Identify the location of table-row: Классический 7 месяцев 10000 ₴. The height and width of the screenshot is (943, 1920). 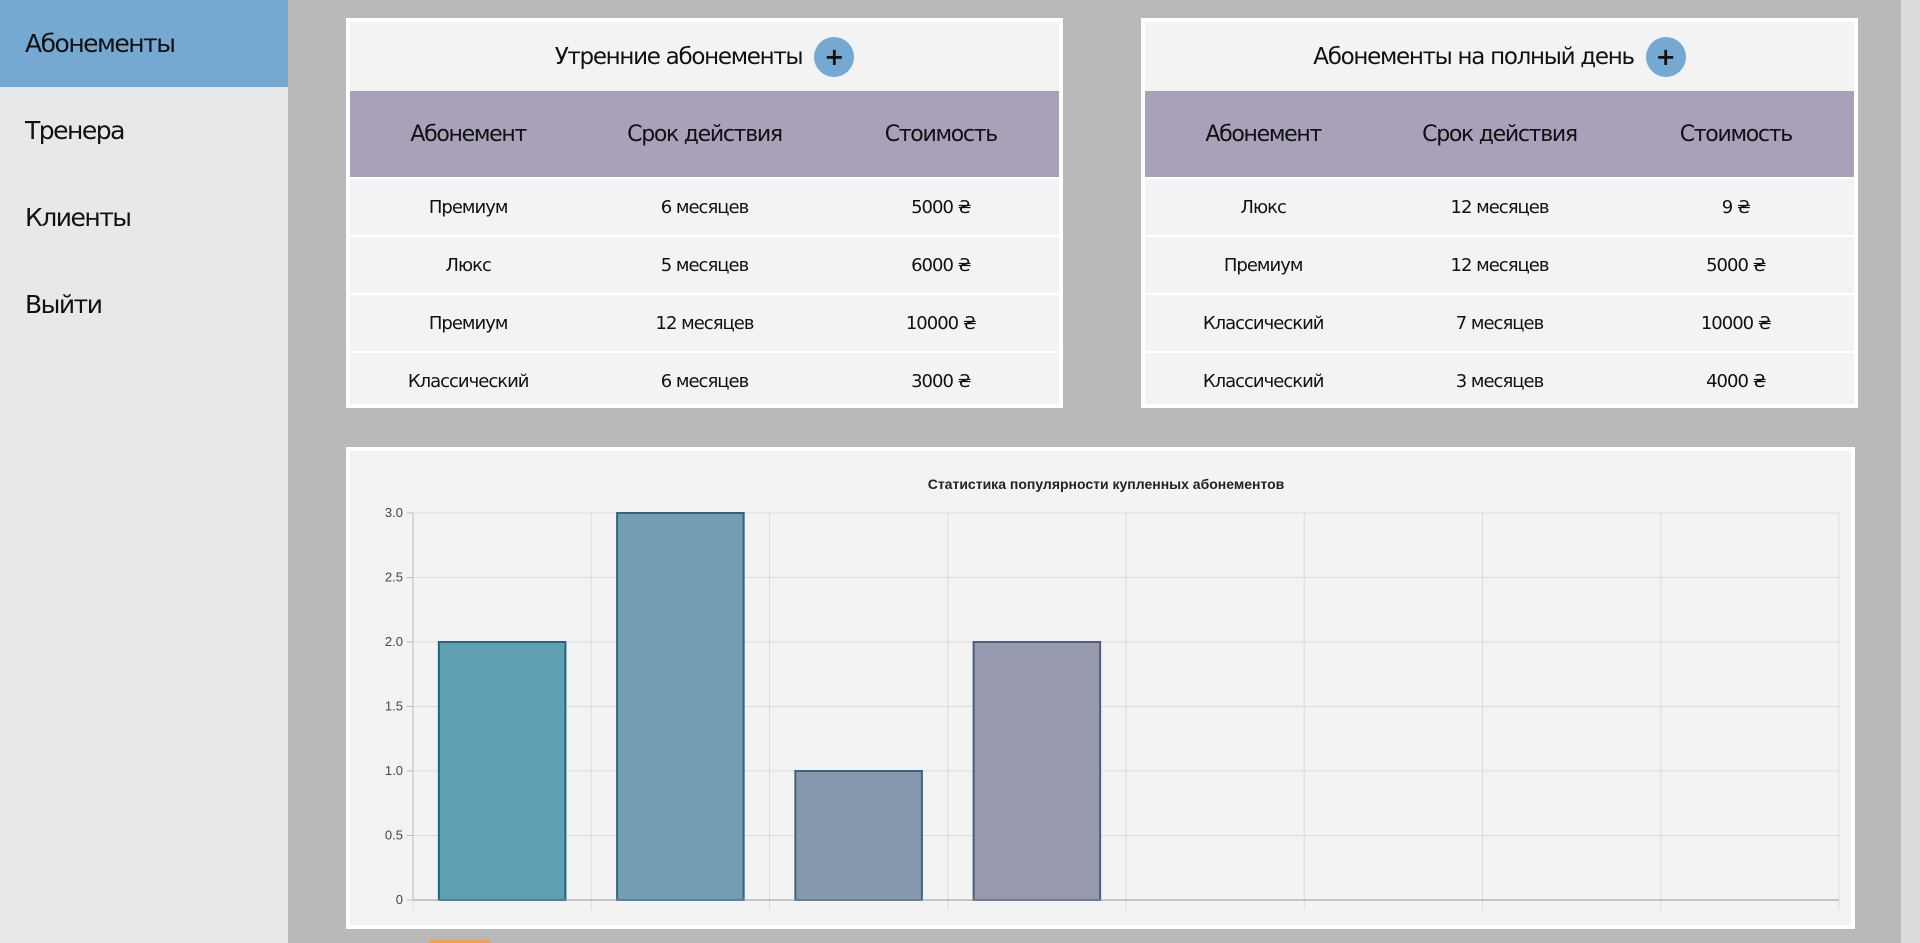
(1499, 323).